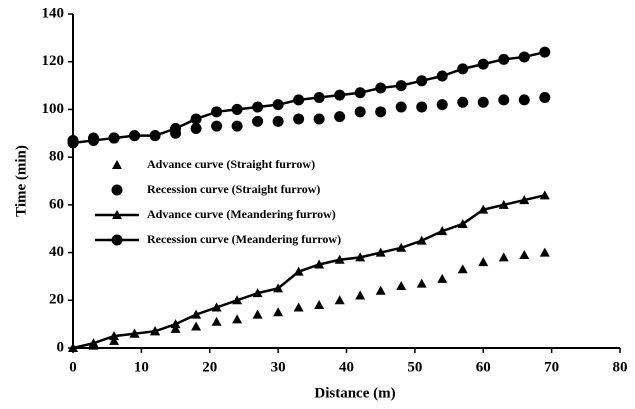 The width and height of the screenshot is (635, 409). I want to click on y-tick-label: 20, so click(56, 300).